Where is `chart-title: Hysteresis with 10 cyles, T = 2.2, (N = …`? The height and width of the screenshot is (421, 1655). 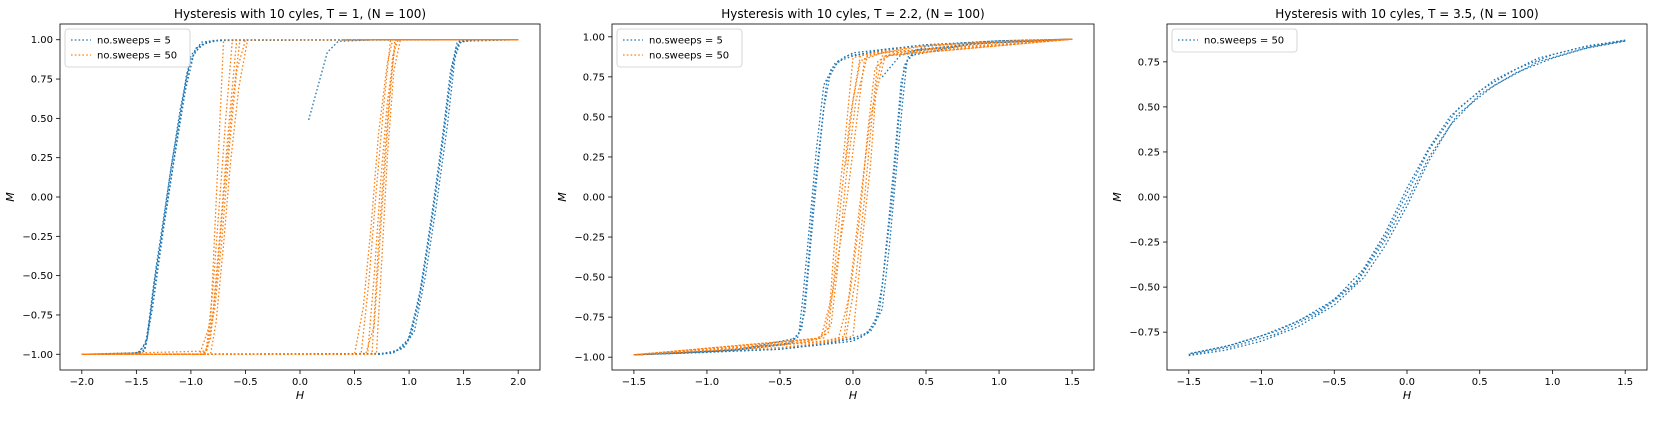 chart-title: Hysteresis with 10 cyles, T = 2.2, (N = … is located at coordinates (852, 14).